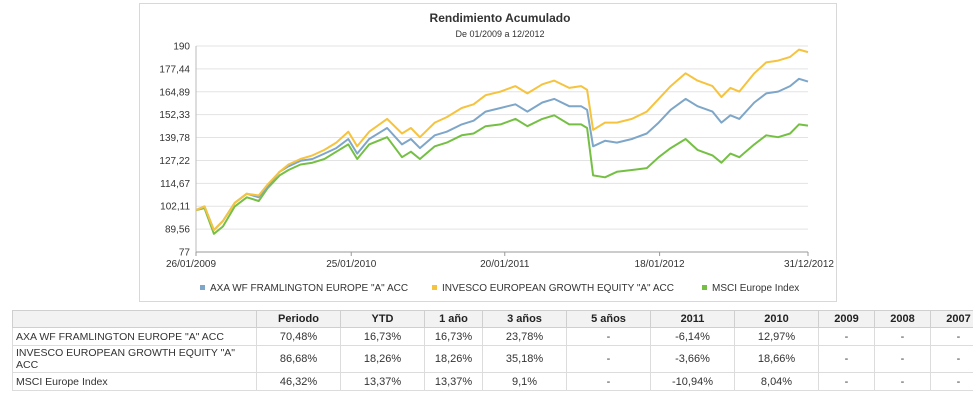  What do you see at coordinates (298, 381) in the screenshot?
I see `table-cell: 46,32%` at bounding box center [298, 381].